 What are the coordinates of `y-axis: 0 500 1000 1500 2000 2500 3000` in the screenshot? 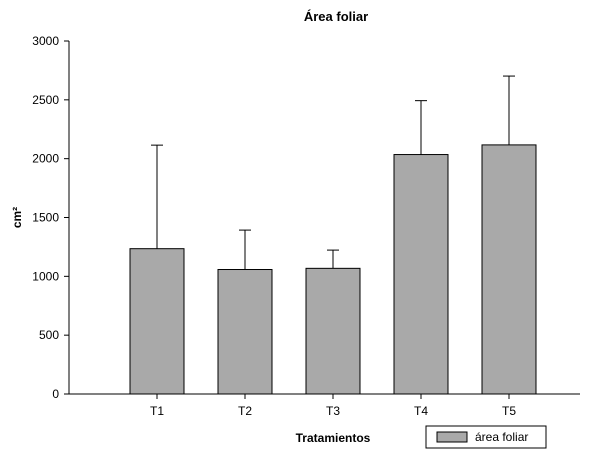 It's located at (50, 217).